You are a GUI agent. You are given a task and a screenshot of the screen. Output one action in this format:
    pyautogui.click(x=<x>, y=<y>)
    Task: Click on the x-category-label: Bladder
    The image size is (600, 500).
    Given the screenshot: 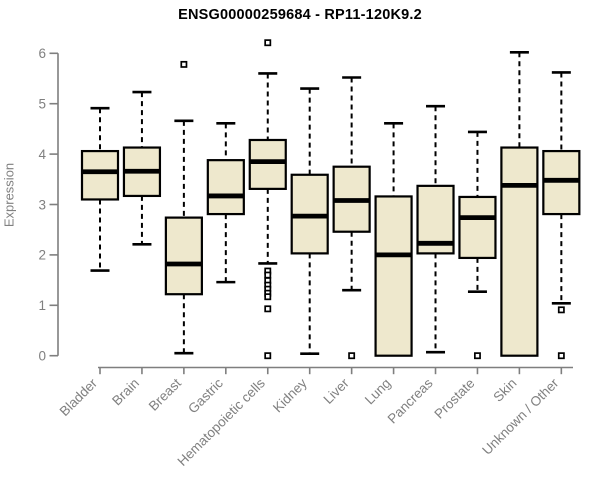 What is the action you would take?
    pyautogui.click(x=79, y=397)
    